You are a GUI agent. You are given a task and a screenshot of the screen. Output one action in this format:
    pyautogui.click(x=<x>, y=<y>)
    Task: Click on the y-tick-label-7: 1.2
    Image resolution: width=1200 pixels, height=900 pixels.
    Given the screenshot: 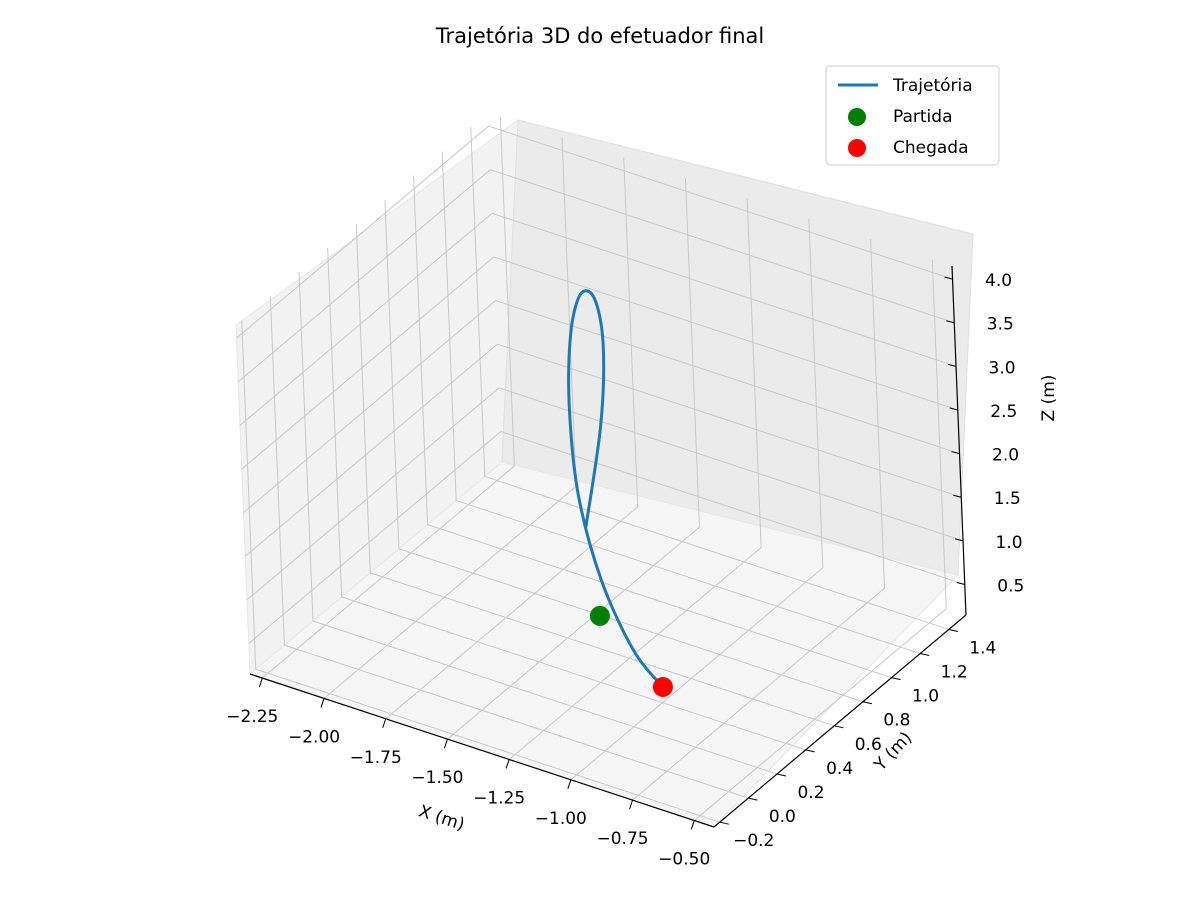 What is the action you would take?
    pyautogui.click(x=954, y=673)
    